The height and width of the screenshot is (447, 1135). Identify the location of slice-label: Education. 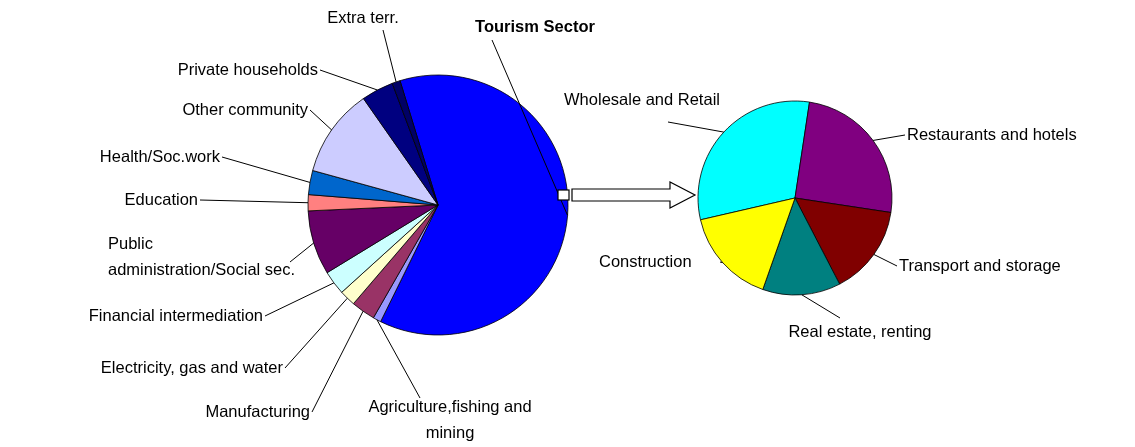
(161, 199).